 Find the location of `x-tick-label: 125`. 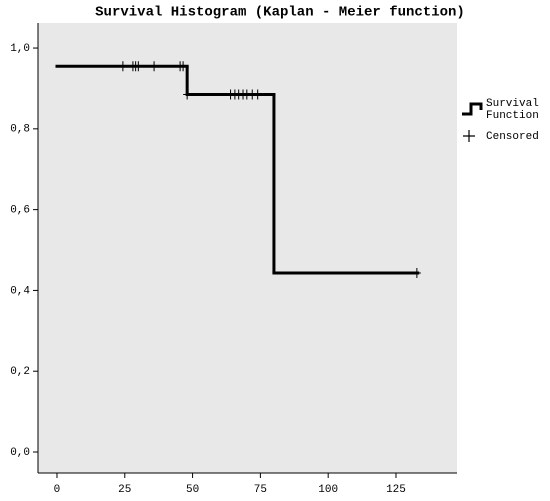

x-tick-label: 125 is located at coordinates (396, 490).